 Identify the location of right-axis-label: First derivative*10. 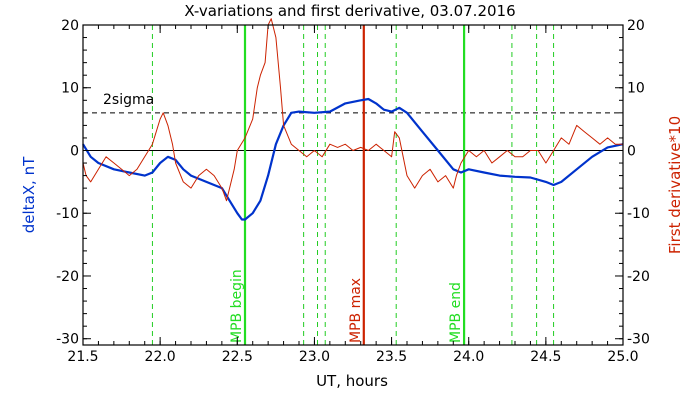
(675, 185).